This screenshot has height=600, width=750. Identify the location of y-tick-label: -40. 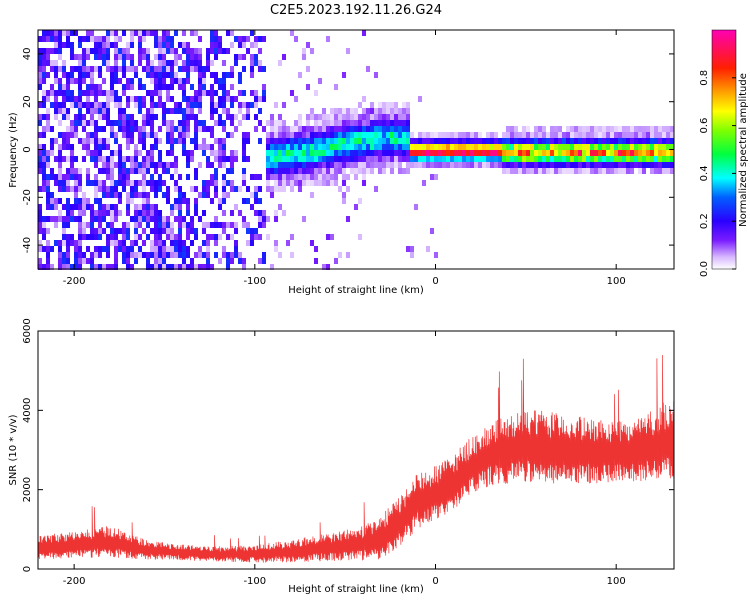
(27, 245).